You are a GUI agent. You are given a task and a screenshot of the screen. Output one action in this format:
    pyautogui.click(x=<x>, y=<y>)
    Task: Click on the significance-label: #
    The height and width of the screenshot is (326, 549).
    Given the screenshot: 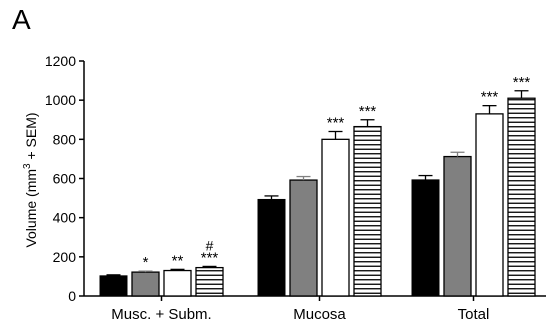 What is the action you would take?
    pyautogui.click(x=210, y=245)
    